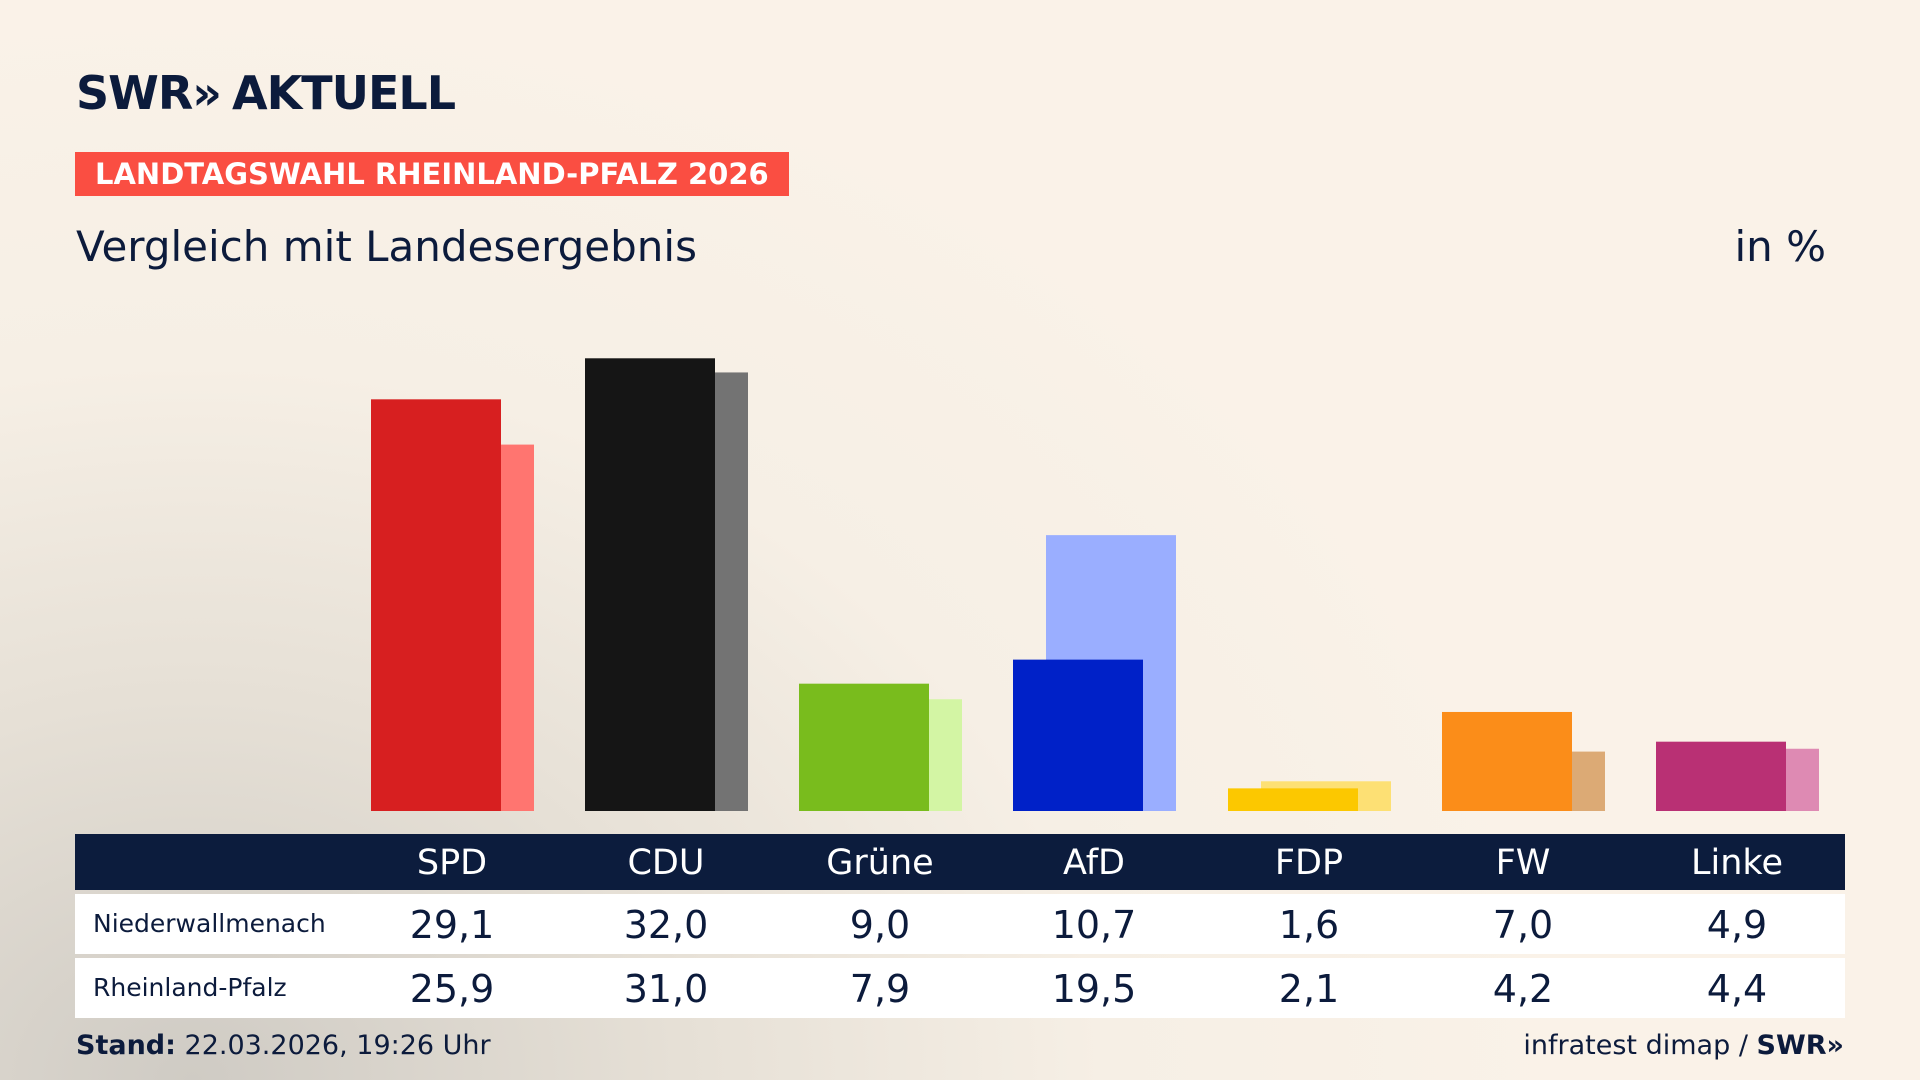 The height and width of the screenshot is (1080, 1920). What do you see at coordinates (432, 174) in the screenshot?
I see `election-badge: LANDTAGSWAHL RHEINLAND-PFALZ 2026` at bounding box center [432, 174].